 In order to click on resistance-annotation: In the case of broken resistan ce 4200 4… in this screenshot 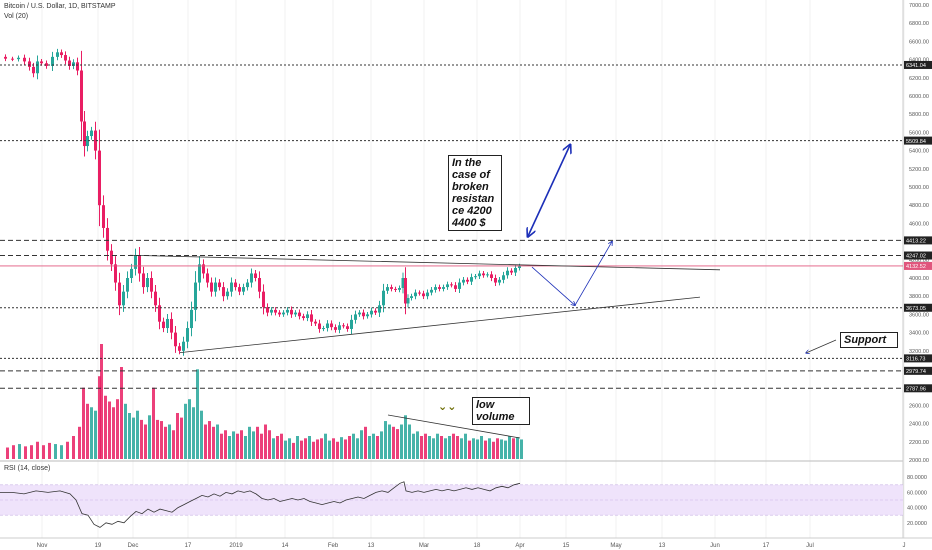, I will do `click(475, 193)`.